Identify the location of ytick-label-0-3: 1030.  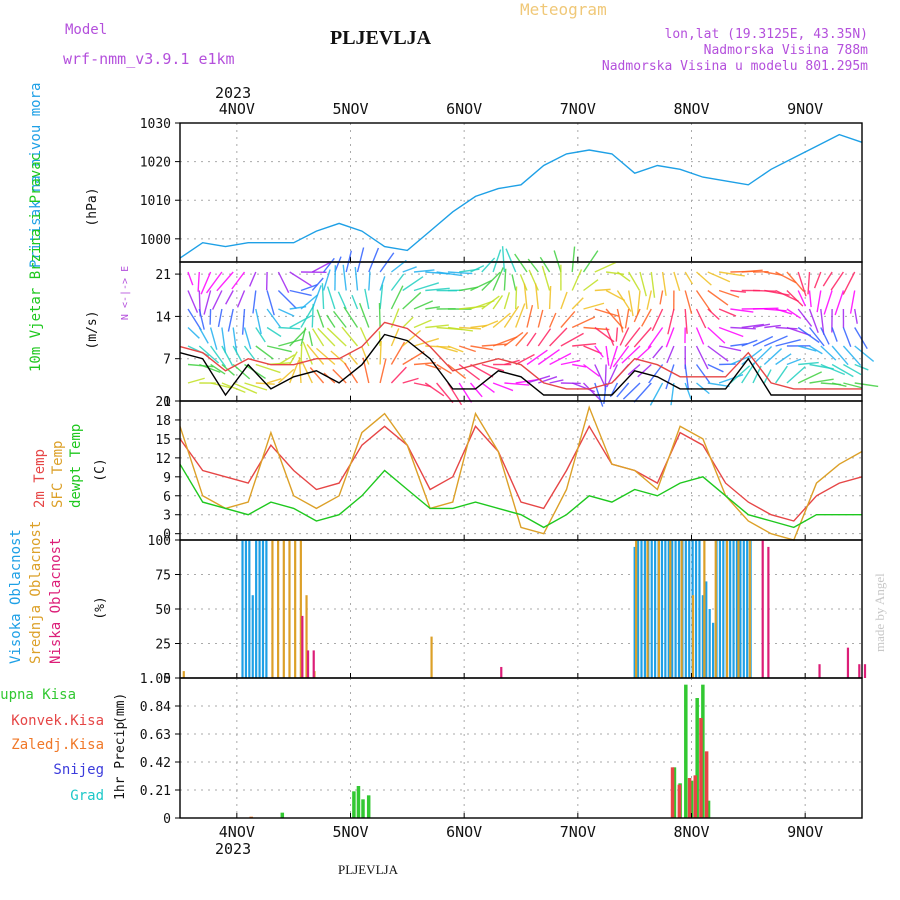
(155, 124).